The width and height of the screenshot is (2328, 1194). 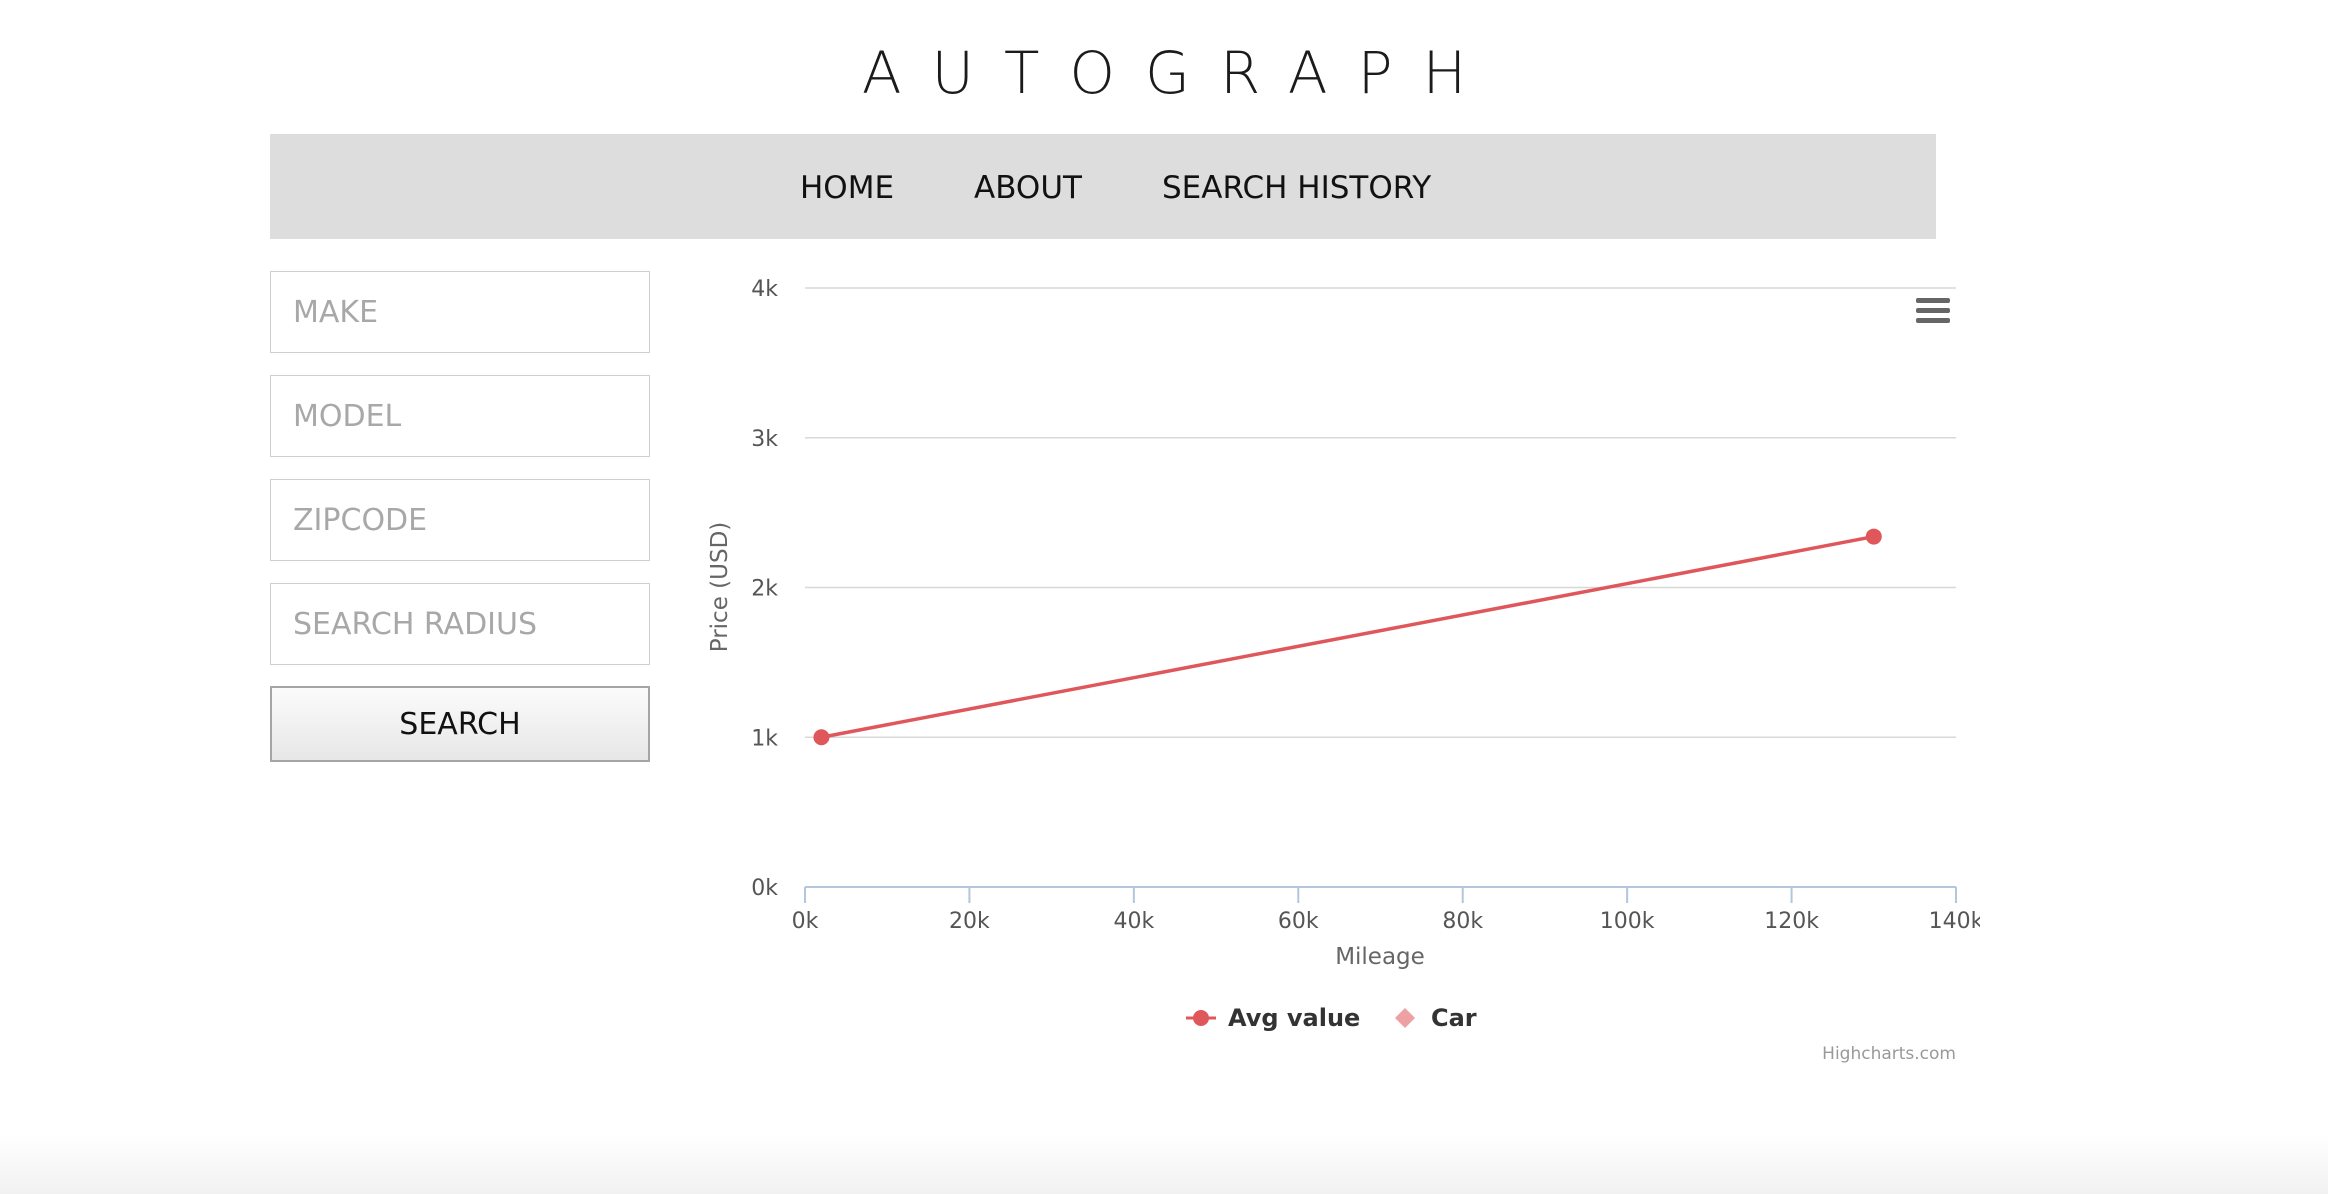 What do you see at coordinates (1462, 921) in the screenshot?
I see `x-tick-label: 80k` at bounding box center [1462, 921].